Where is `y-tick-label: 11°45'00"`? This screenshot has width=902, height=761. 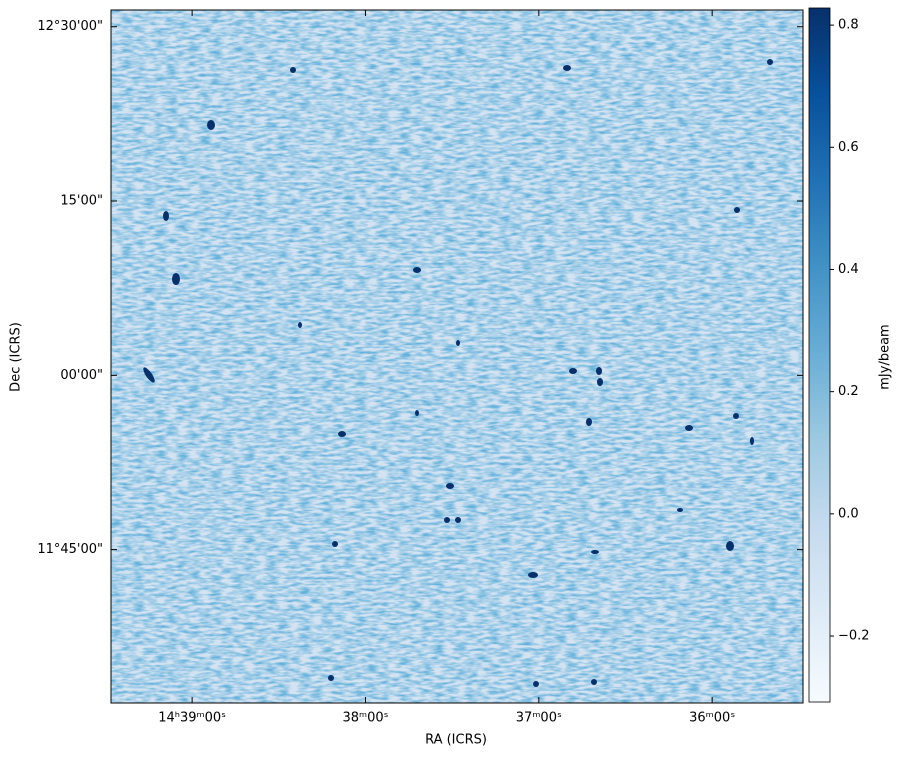
y-tick-label: 11°45'00" is located at coordinates (70, 549).